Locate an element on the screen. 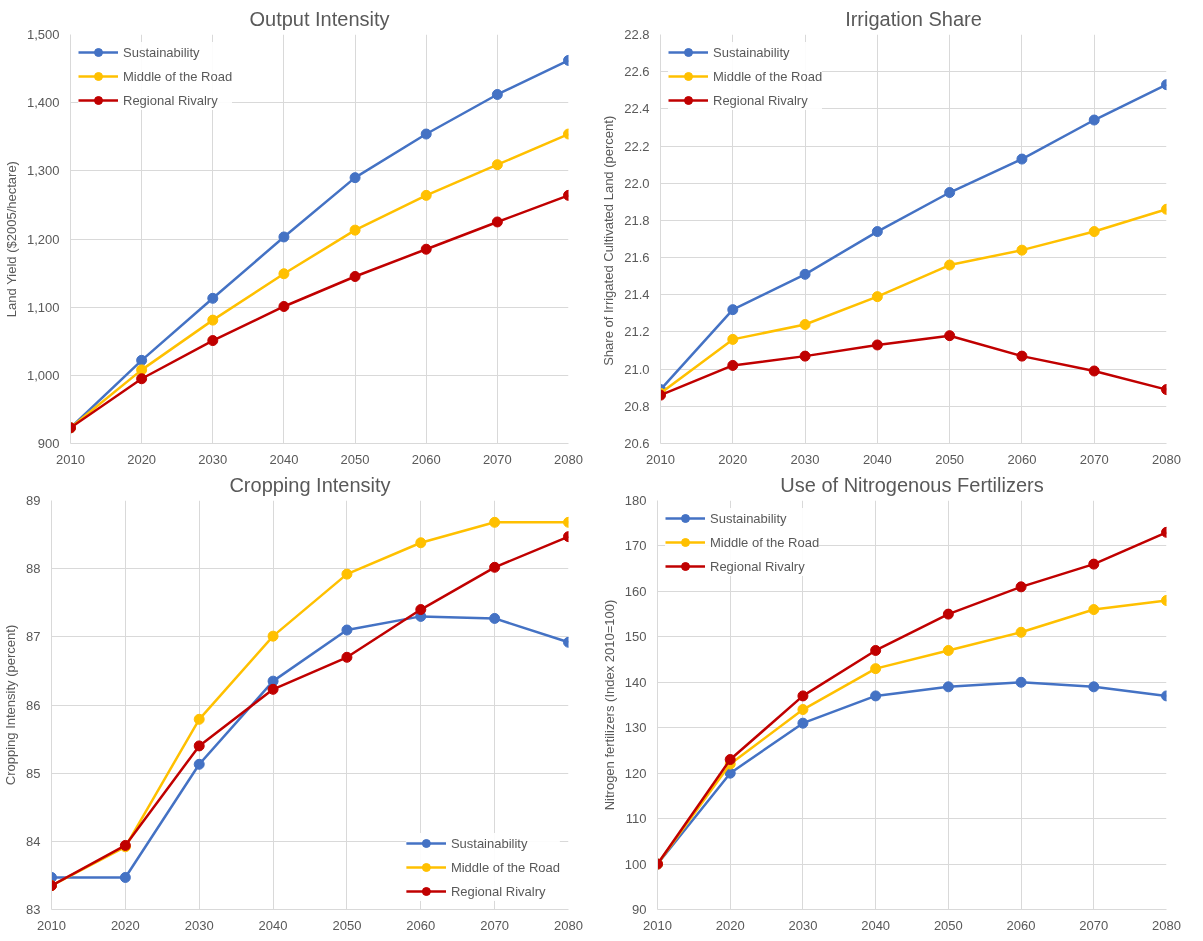 The height and width of the screenshot is (941, 1203). y-tick-label: 1,500 is located at coordinates (43, 34).